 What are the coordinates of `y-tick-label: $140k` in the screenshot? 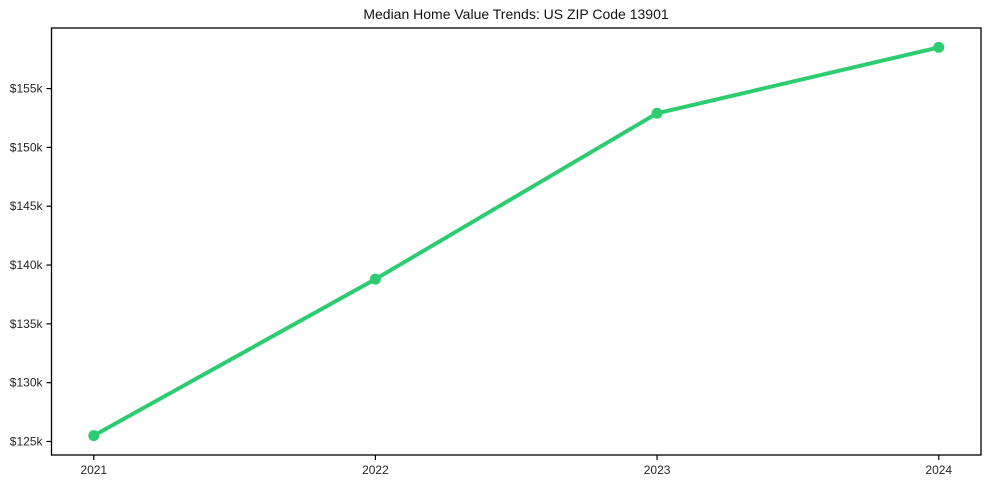 It's located at (27, 265).